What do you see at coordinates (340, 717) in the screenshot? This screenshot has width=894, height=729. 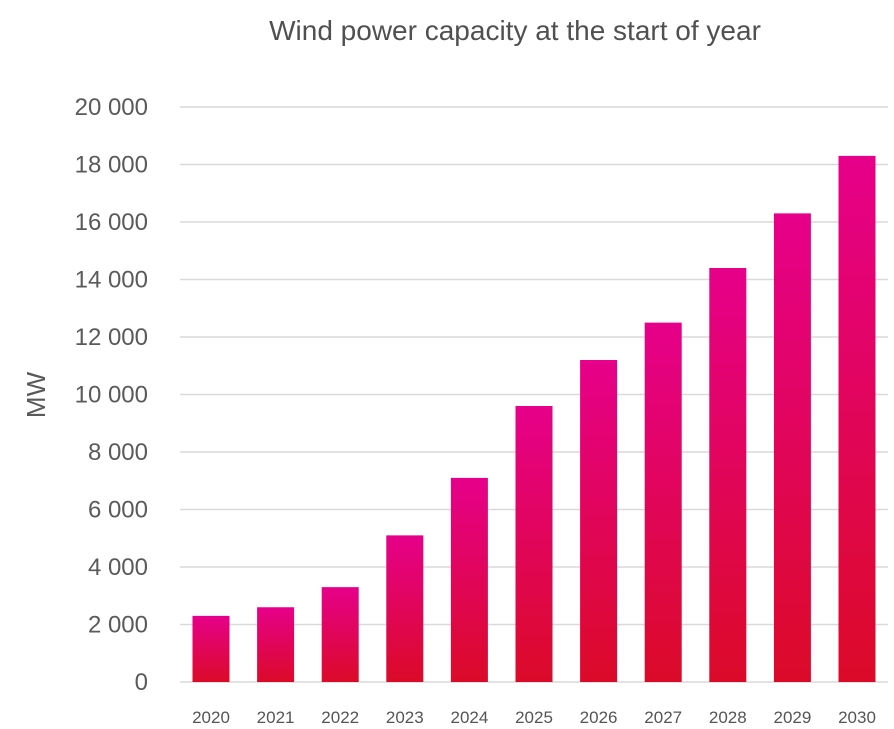 I see `x-tick-label: 2022` at bounding box center [340, 717].